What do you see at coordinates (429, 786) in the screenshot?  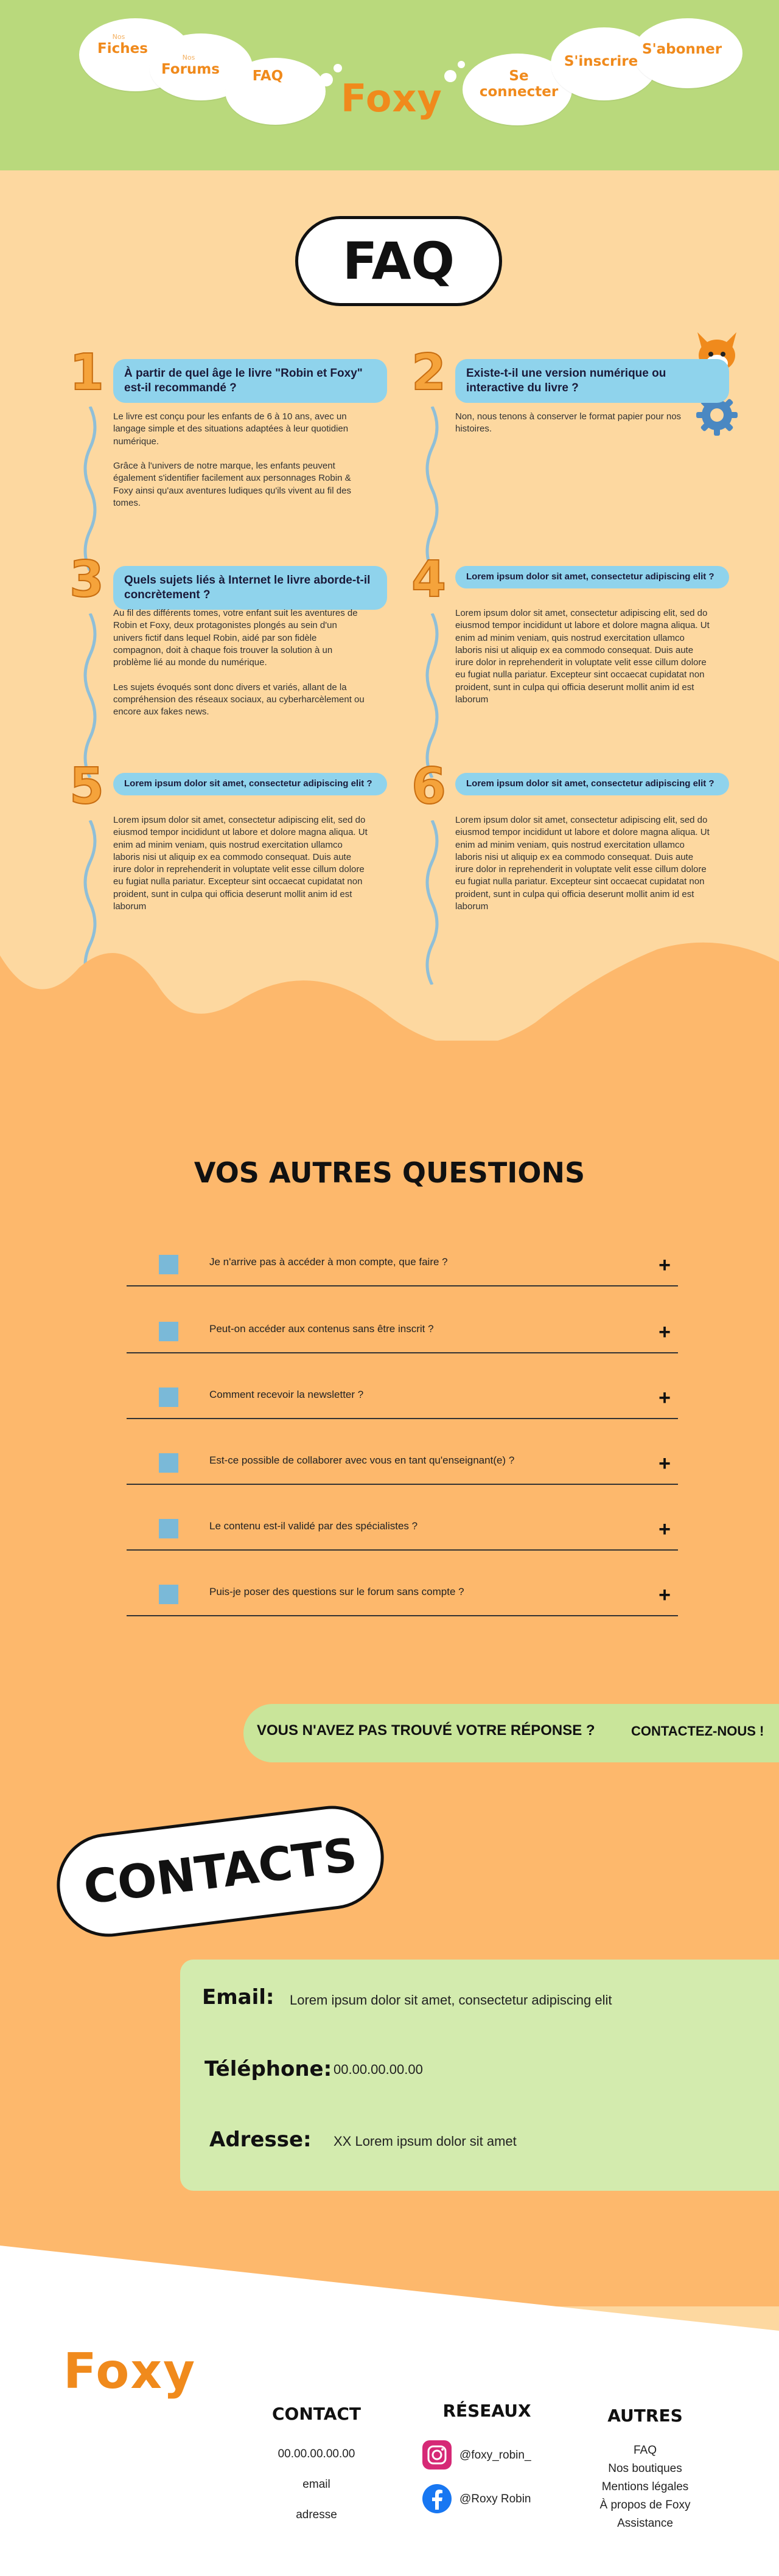 I see `faq-number: 6` at bounding box center [429, 786].